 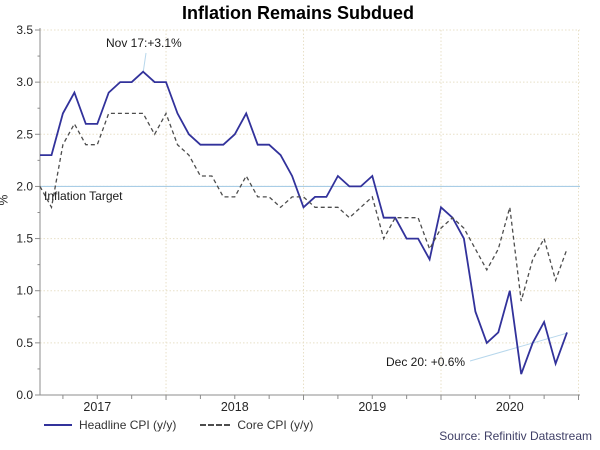 I want to click on x-tick-label: 2020, so click(x=510, y=407).